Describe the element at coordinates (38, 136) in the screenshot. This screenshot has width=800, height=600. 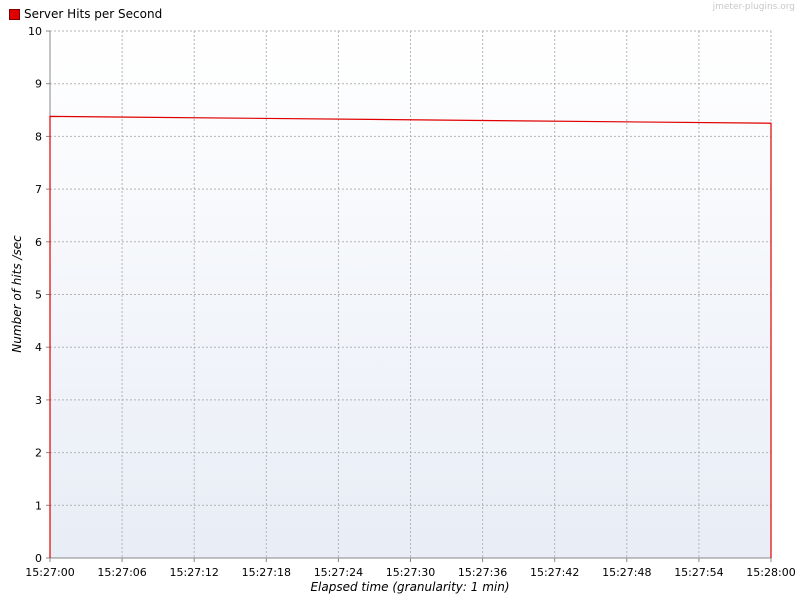
I see `y-tick-label: 8` at that location.